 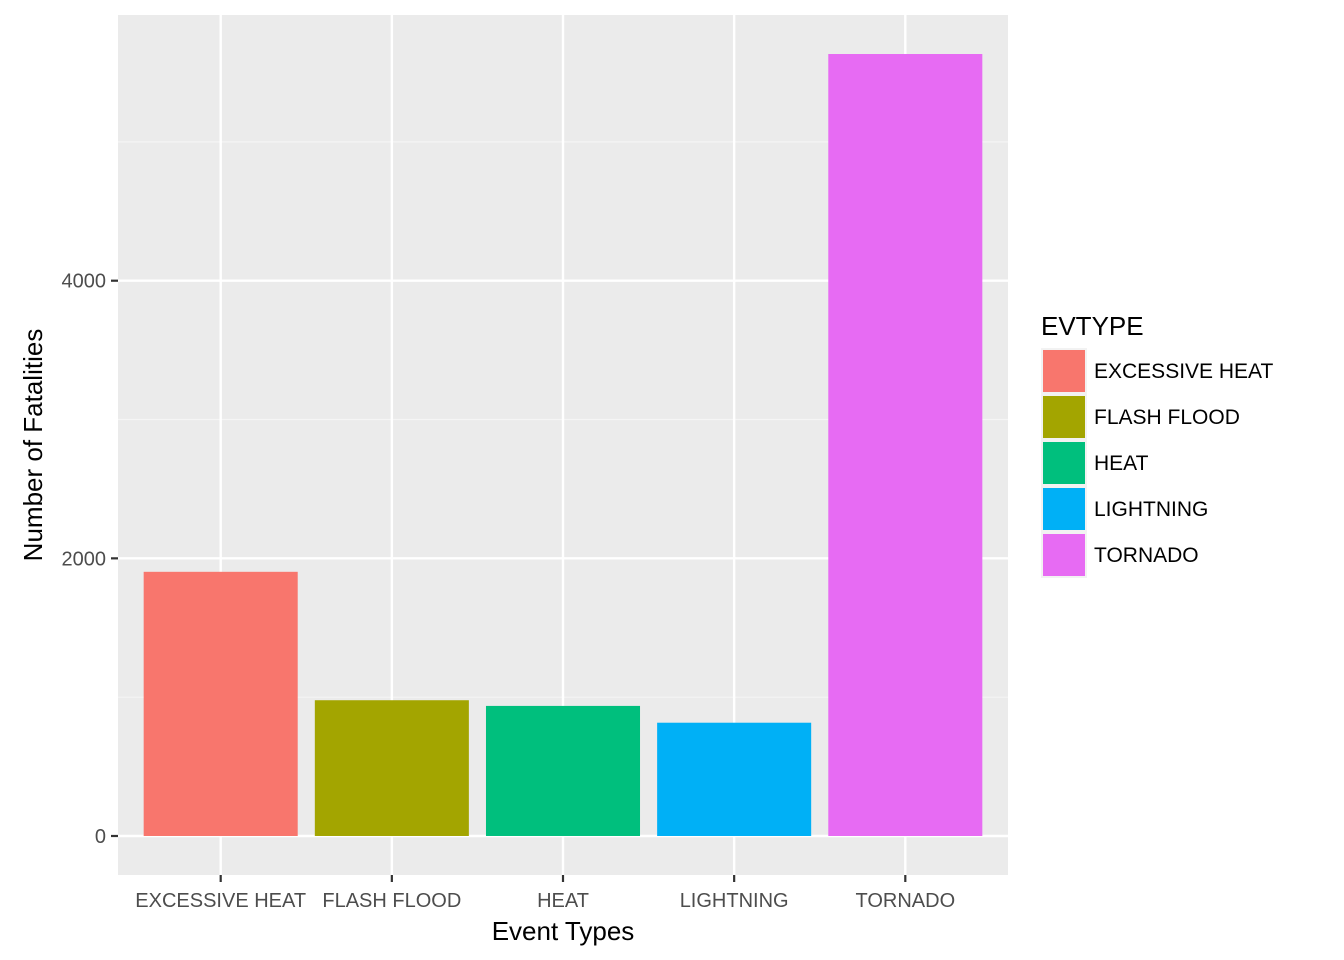 I want to click on y-tick-label: 4000, so click(x=84, y=282).